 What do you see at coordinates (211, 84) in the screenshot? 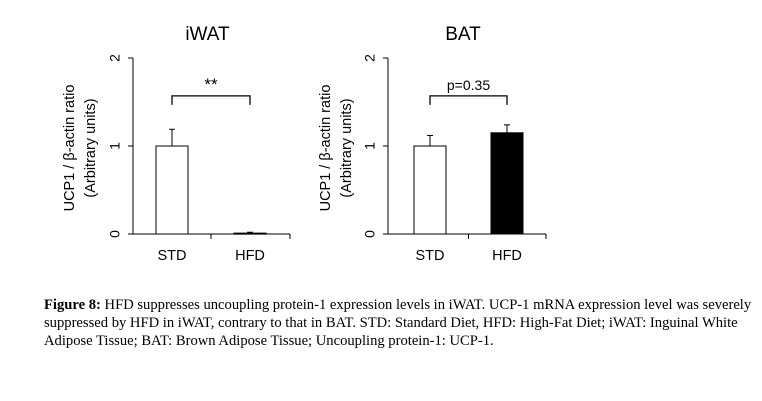
I see `significance-annotation: **` at bounding box center [211, 84].